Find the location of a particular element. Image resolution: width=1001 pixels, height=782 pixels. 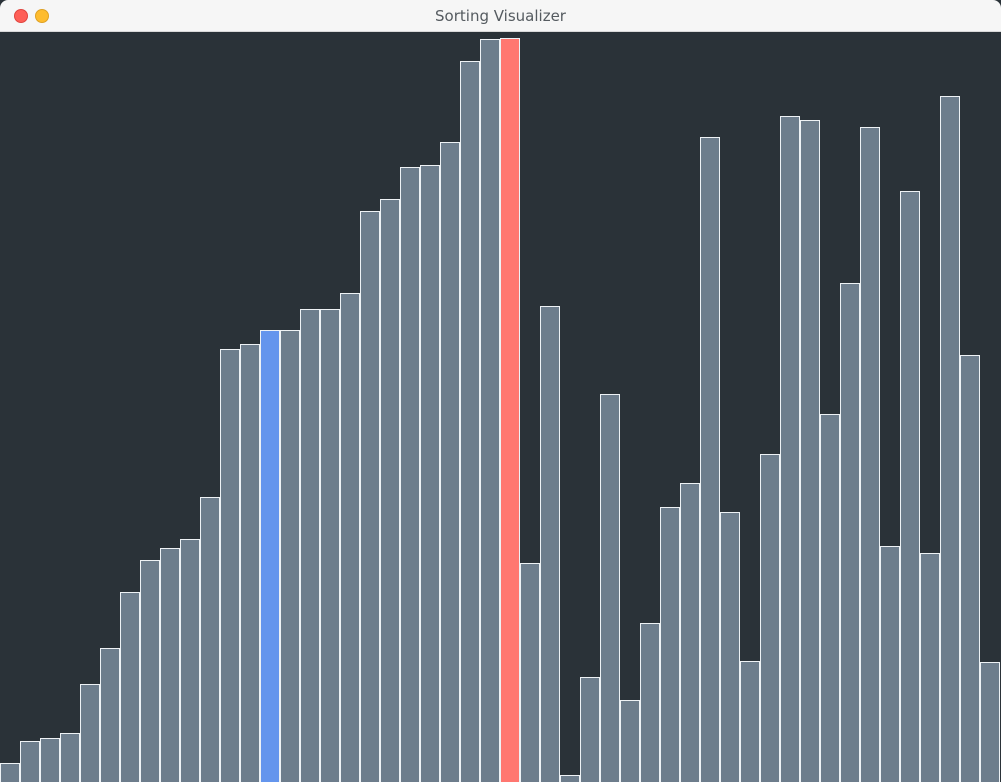

close-icon is located at coordinates (21, 16).